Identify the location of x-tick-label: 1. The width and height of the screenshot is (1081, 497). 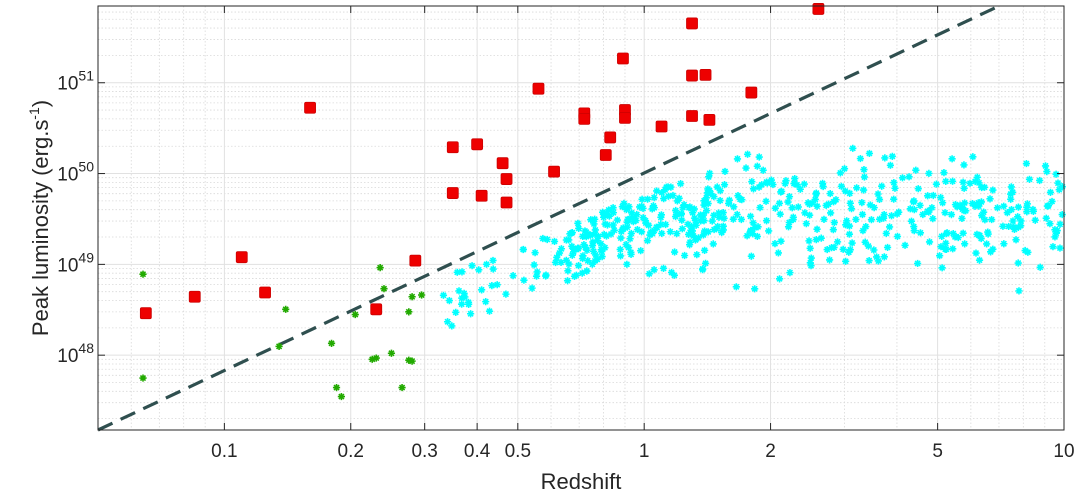
(644, 451).